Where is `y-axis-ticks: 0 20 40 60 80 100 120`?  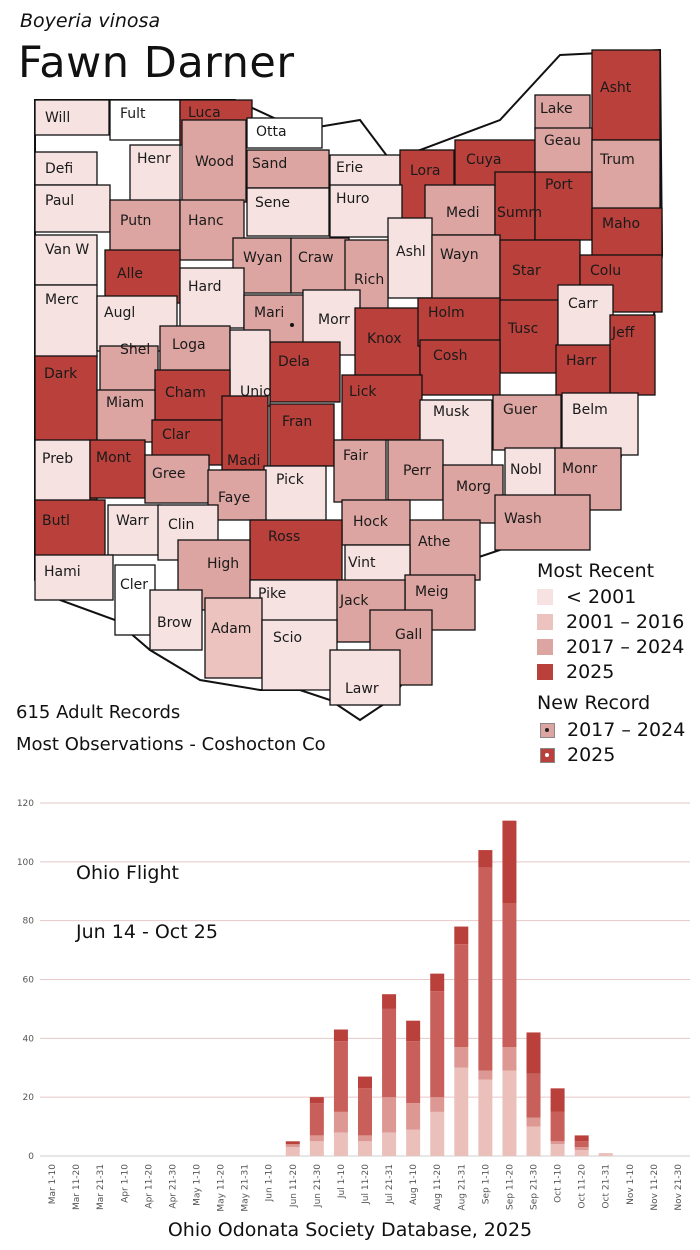 y-axis-ticks: 0 20 40 60 80 100 120 is located at coordinates (25, 980).